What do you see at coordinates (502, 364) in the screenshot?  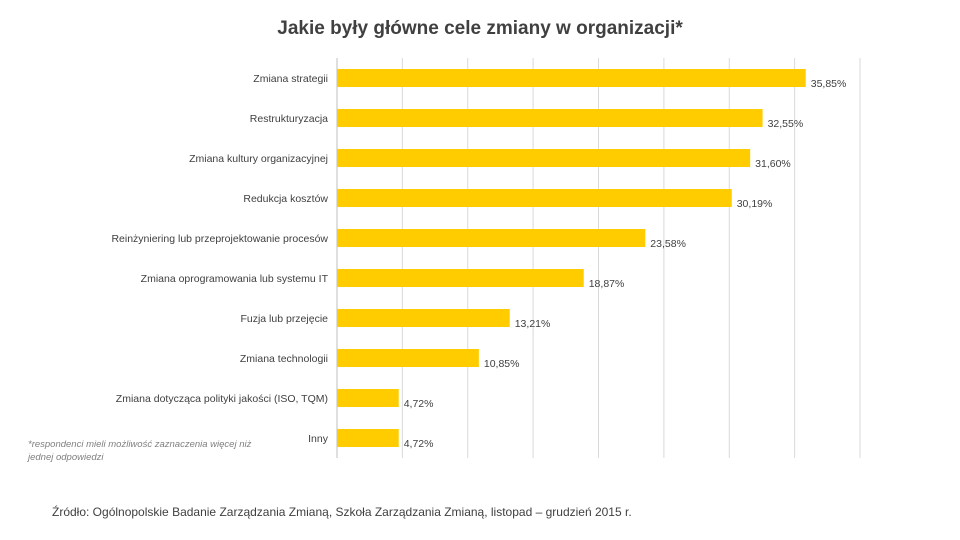 I see `data-label: 10,85%` at bounding box center [502, 364].